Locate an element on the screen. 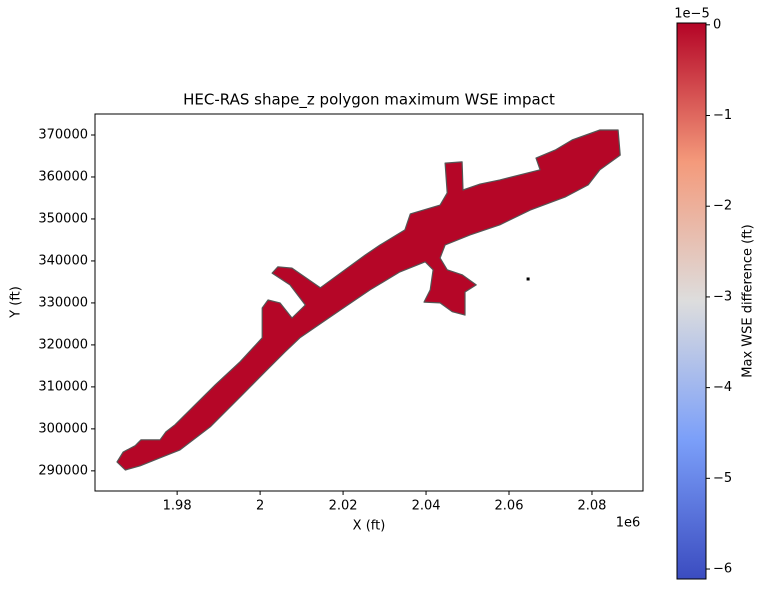 This screenshot has width=765, height=593. colorbar is located at coordinates (691, 301).